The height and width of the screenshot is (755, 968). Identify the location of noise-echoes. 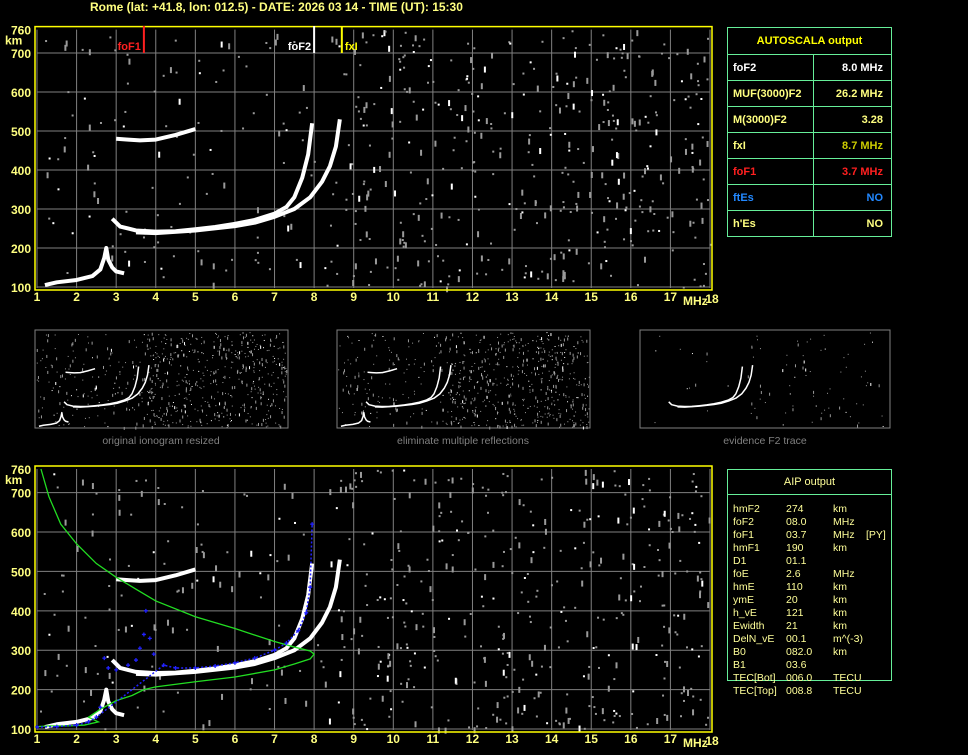
(464, 381).